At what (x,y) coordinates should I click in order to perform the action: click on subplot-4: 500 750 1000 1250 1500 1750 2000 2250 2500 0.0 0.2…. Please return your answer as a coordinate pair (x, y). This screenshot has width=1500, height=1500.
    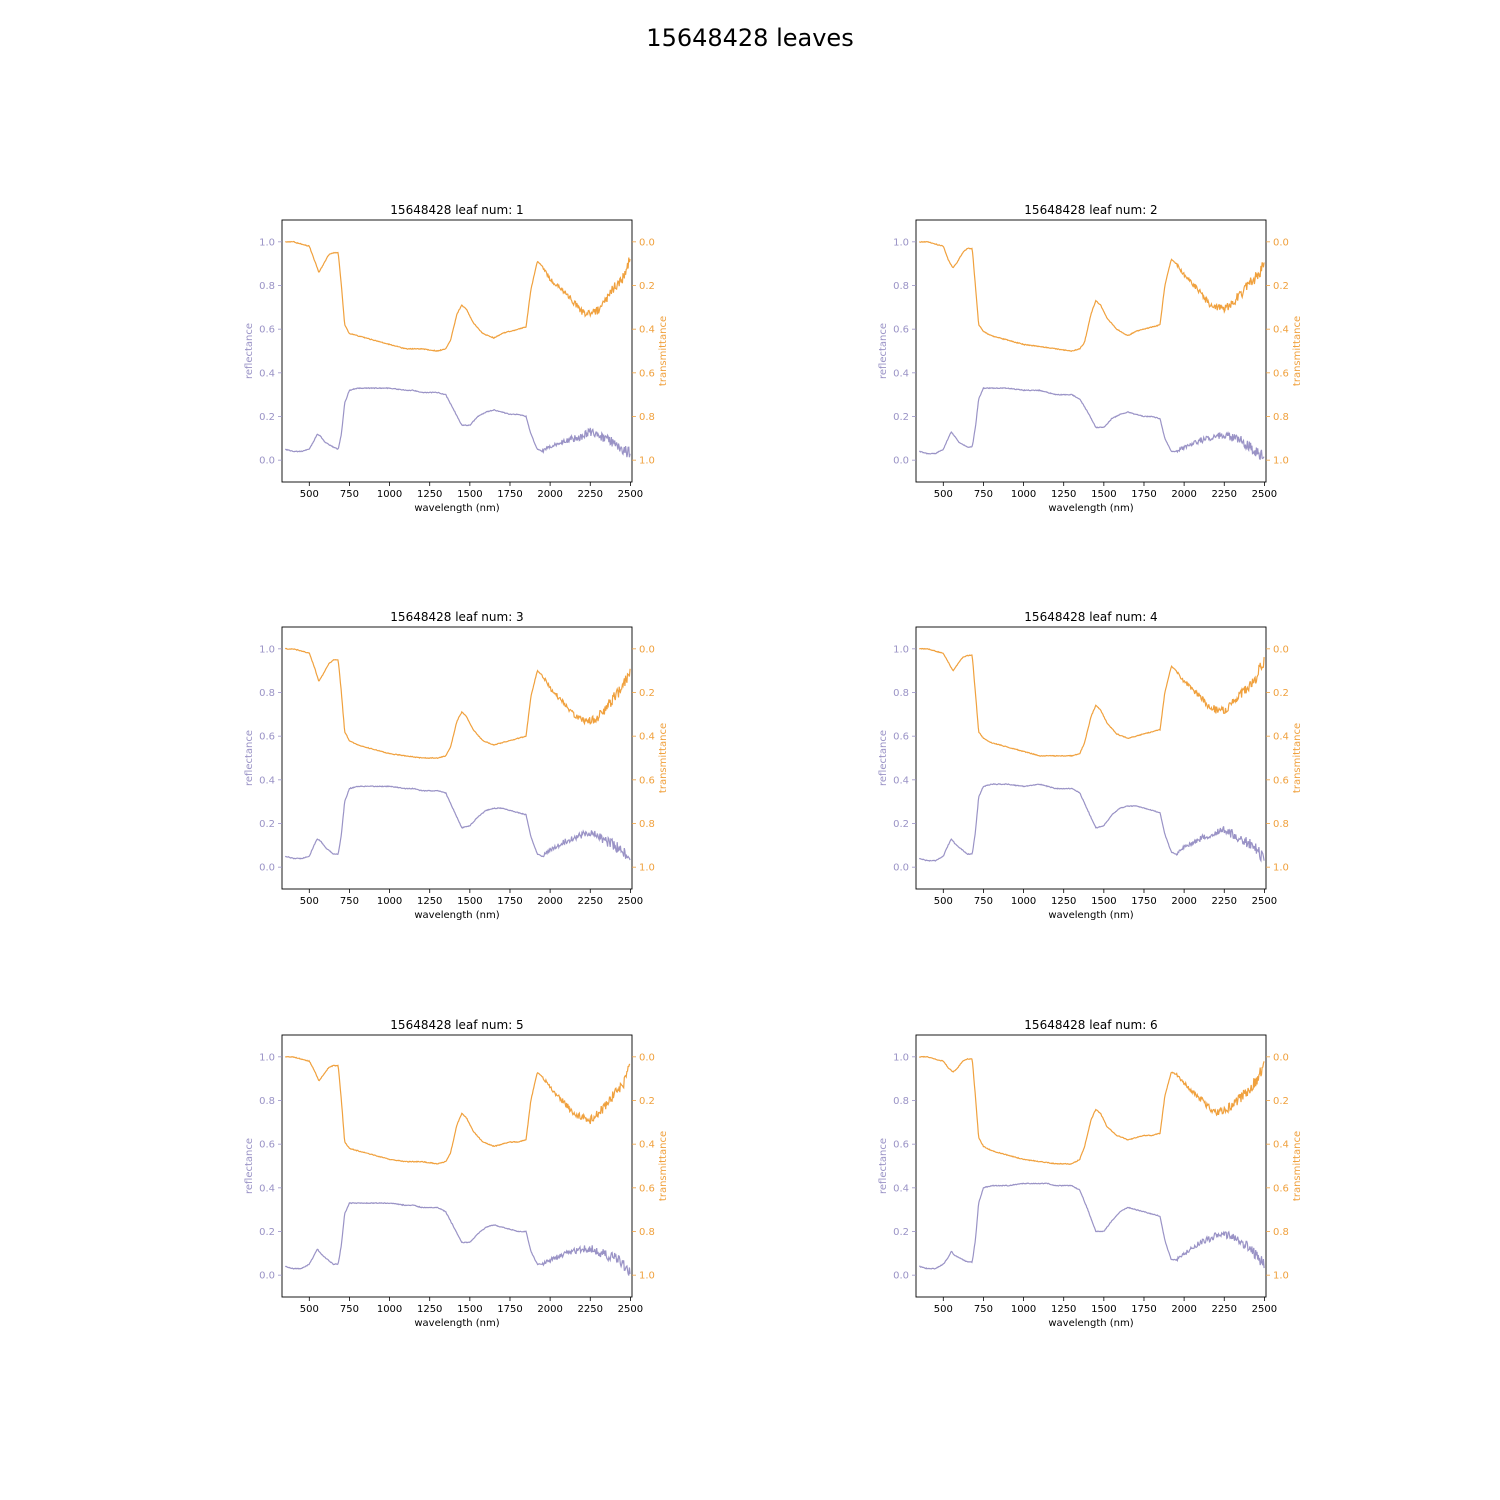
    Looking at the image, I should click on (1090, 765).